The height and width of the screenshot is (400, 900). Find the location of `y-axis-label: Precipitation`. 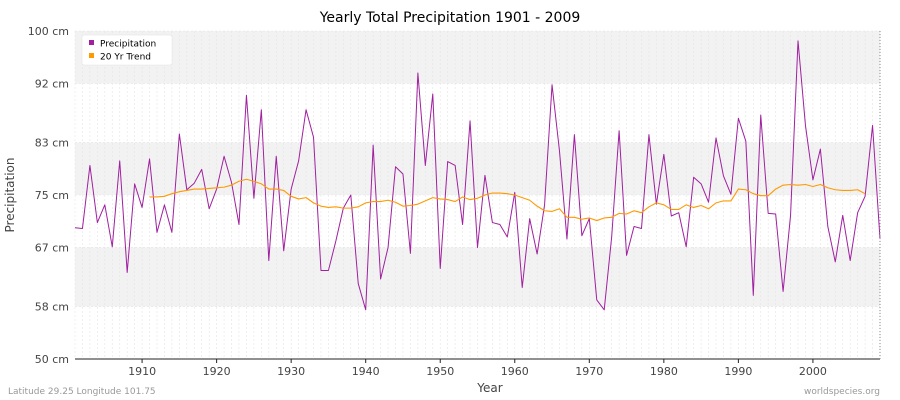

y-axis-label: Precipitation is located at coordinates (10, 194).